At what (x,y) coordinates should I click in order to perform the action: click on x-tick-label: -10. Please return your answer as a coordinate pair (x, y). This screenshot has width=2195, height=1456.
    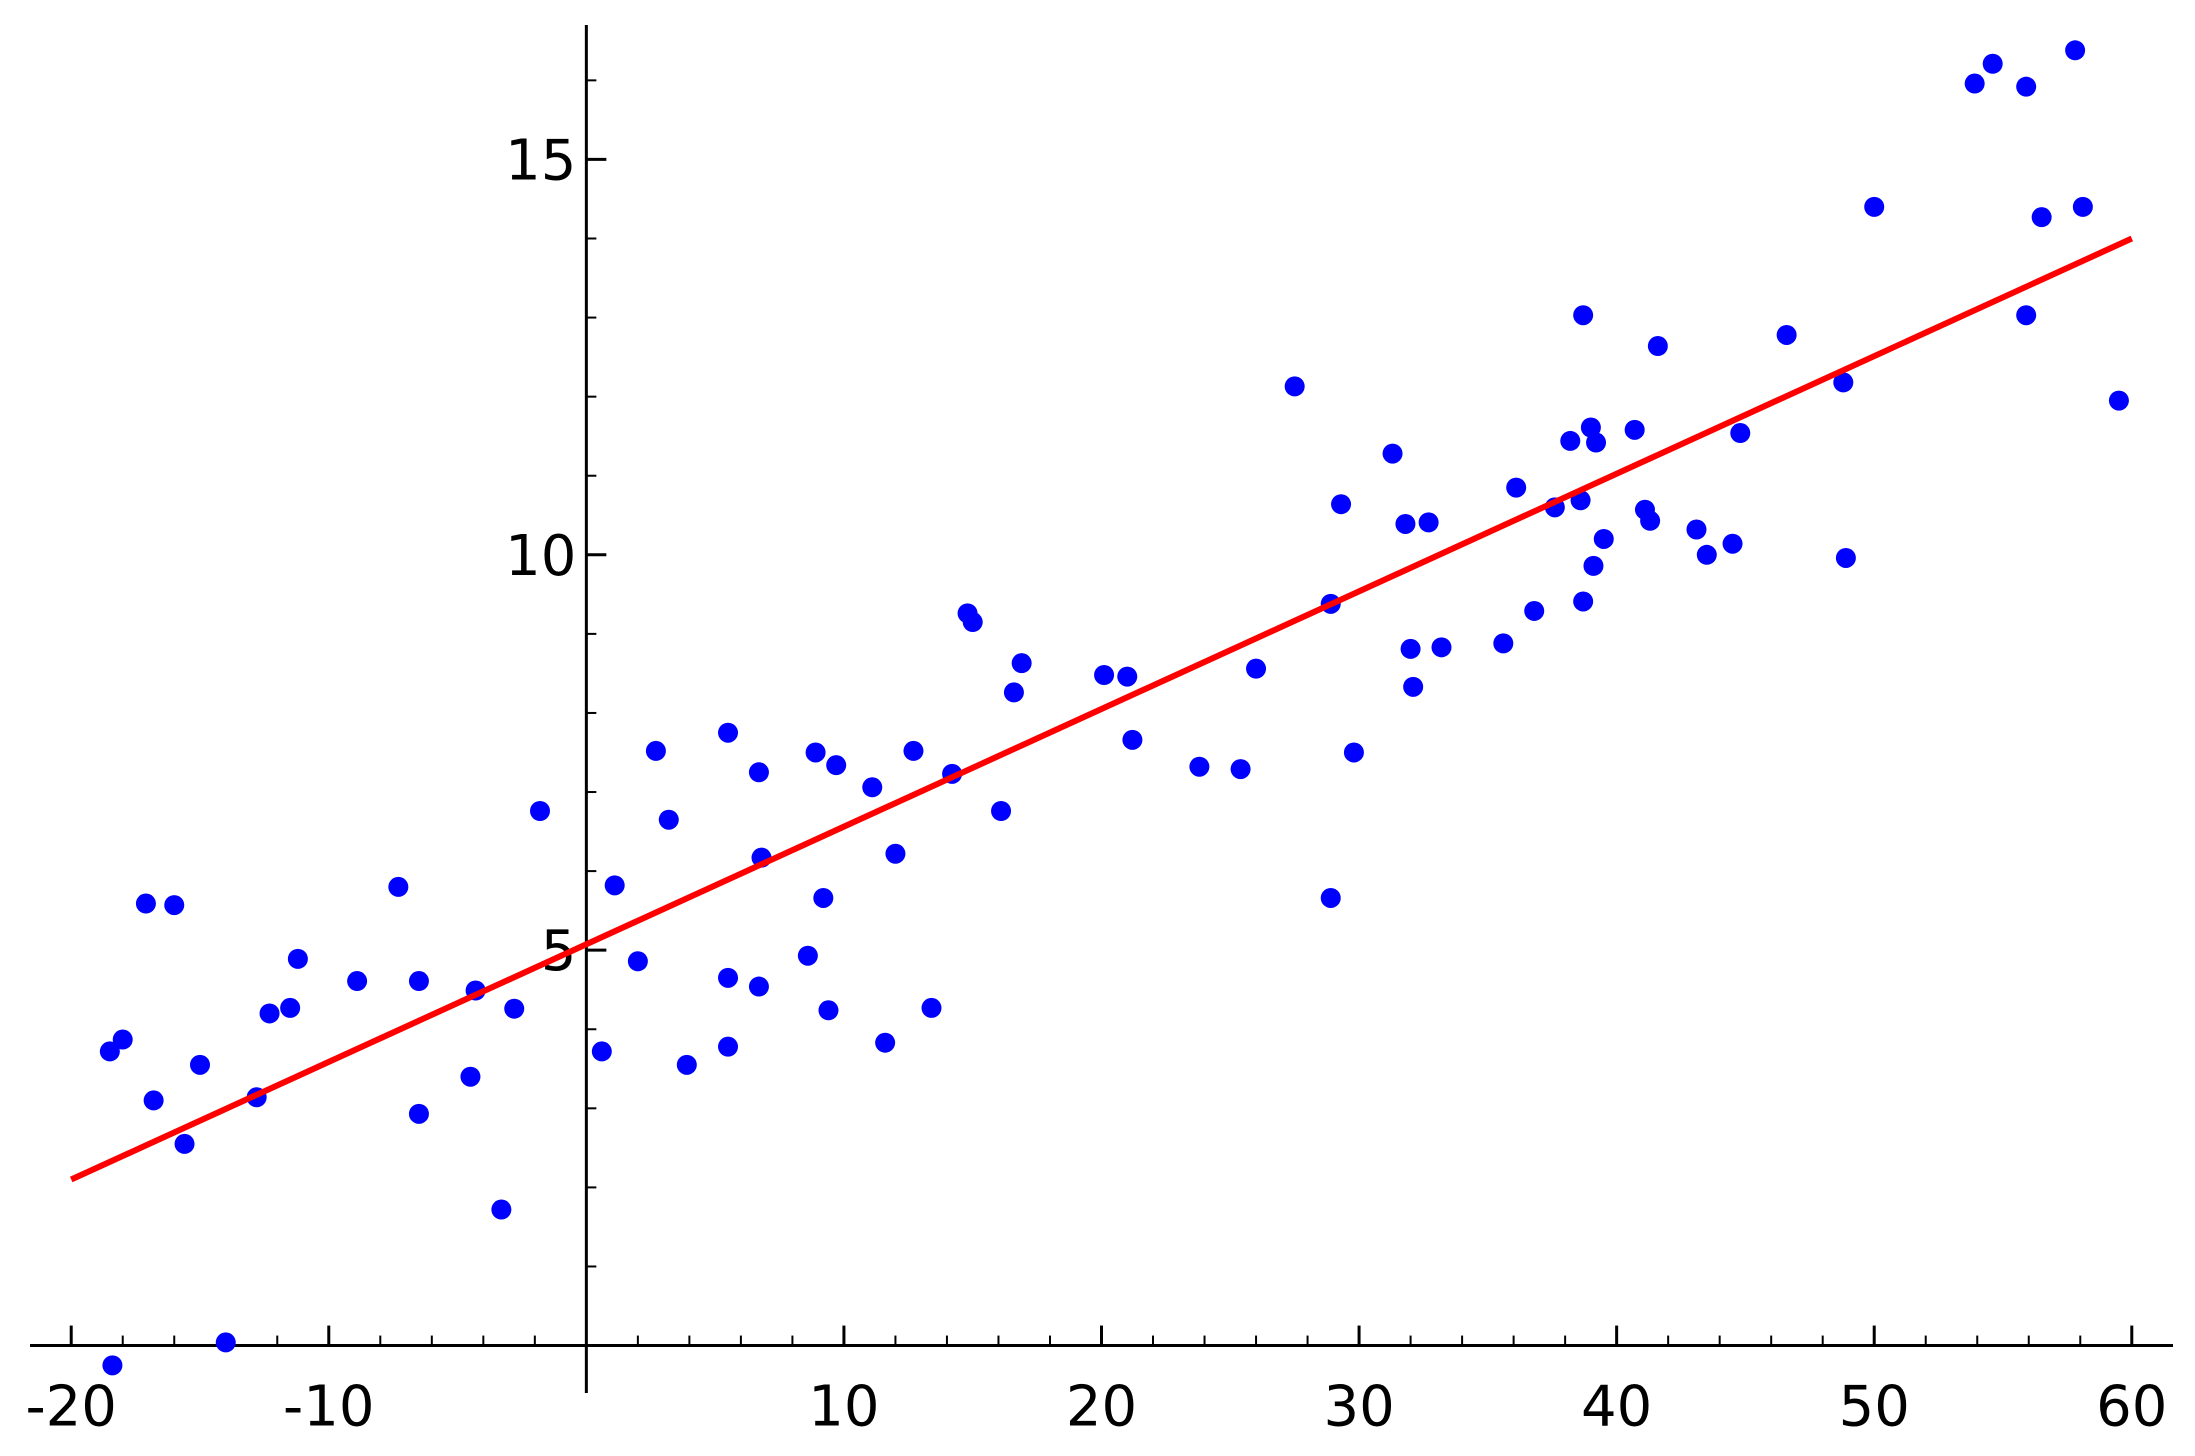
    Looking at the image, I should click on (328, 1407).